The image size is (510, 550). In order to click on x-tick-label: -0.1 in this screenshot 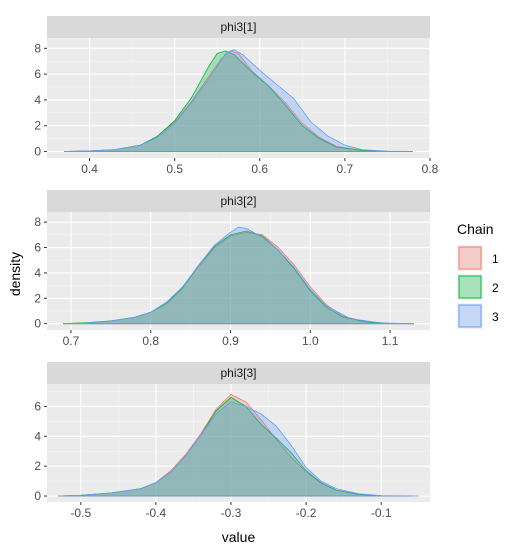, I will do `click(381, 513)`.